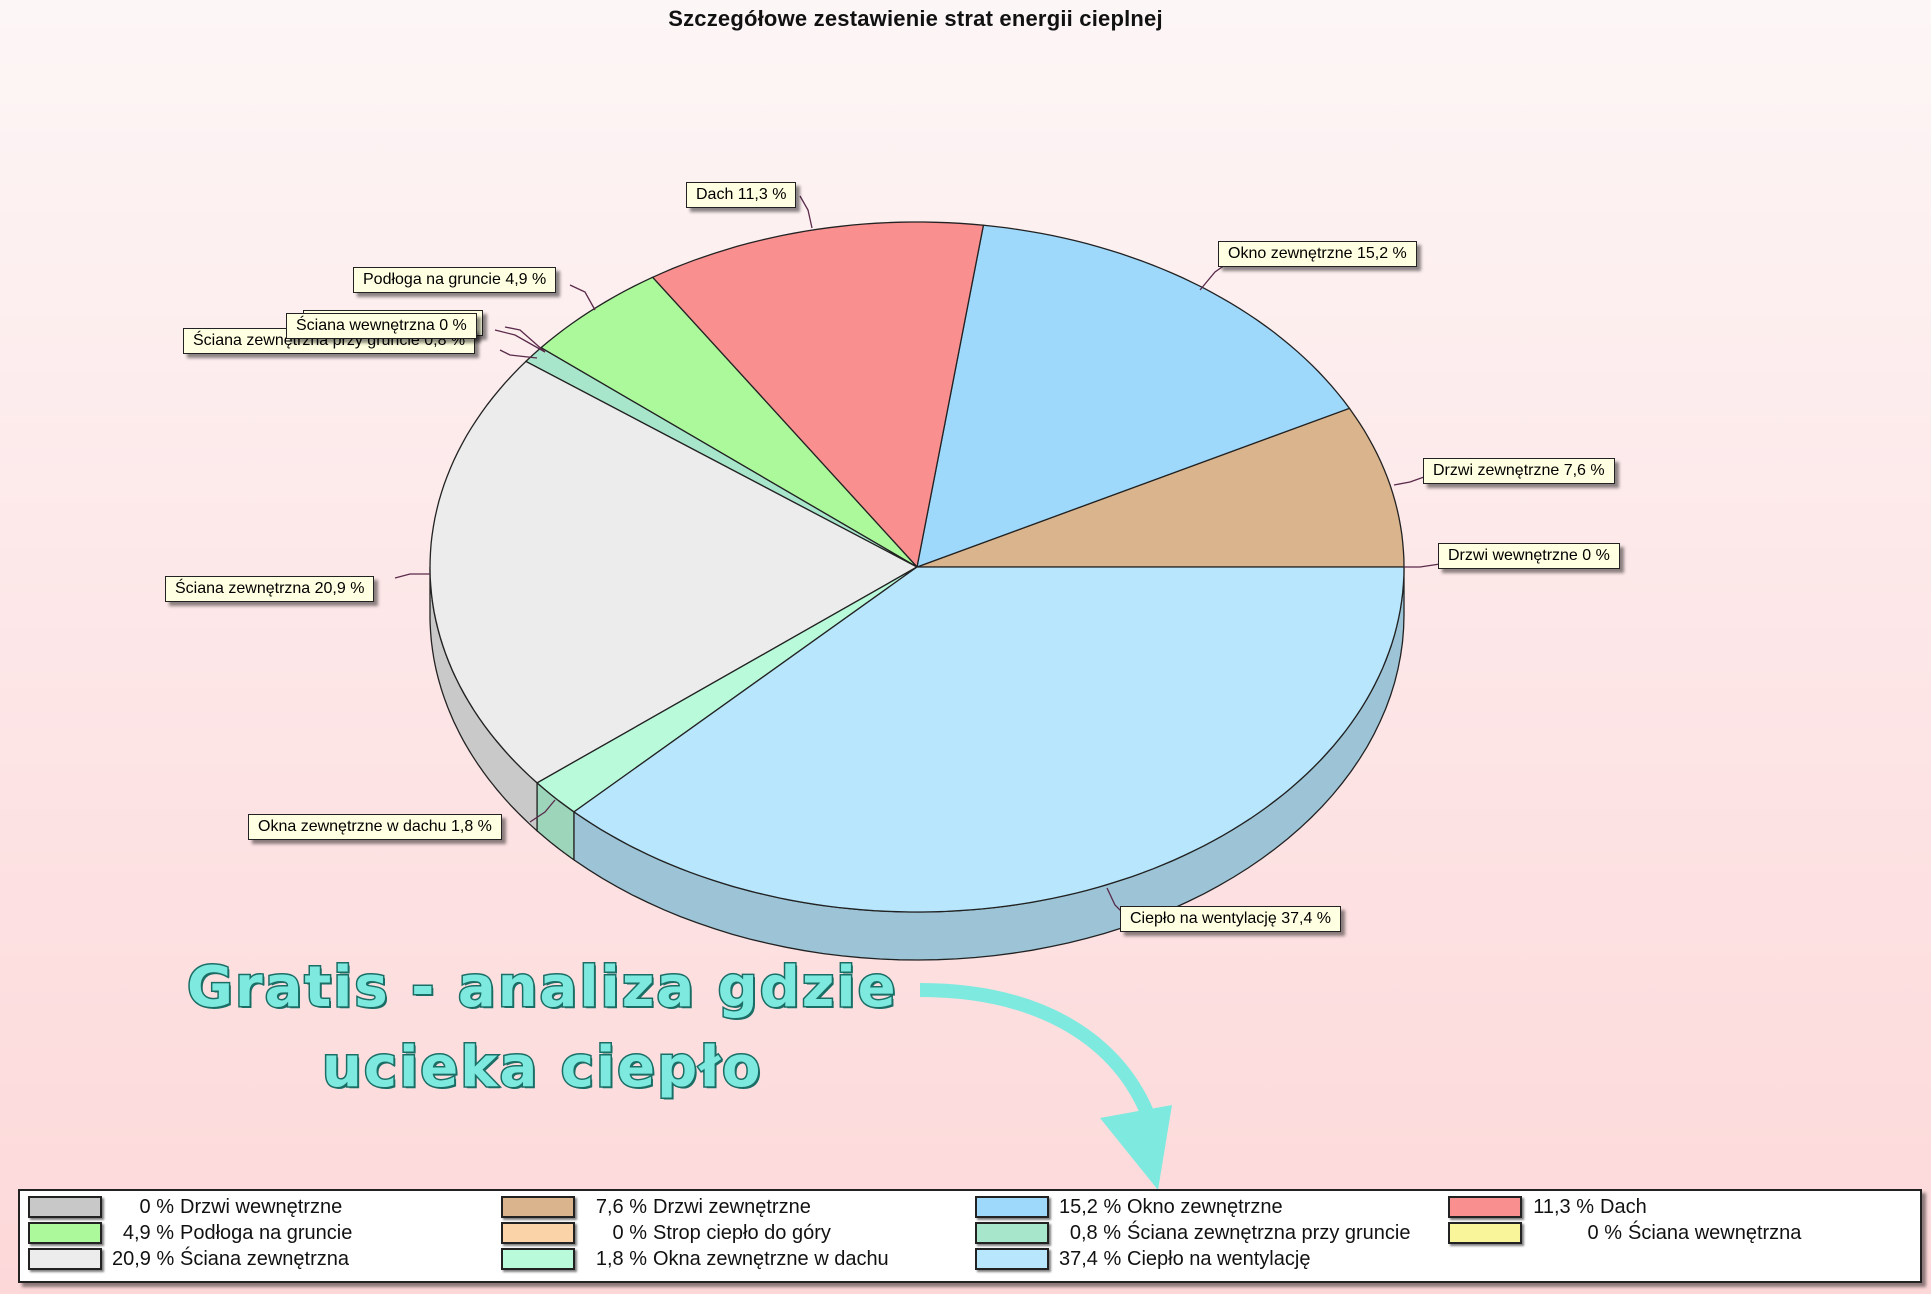  Describe the element at coordinates (381, 326) in the screenshot. I see `callout-sciana-wewnetrzna: Ściana wewnętrzna 0 %` at that location.